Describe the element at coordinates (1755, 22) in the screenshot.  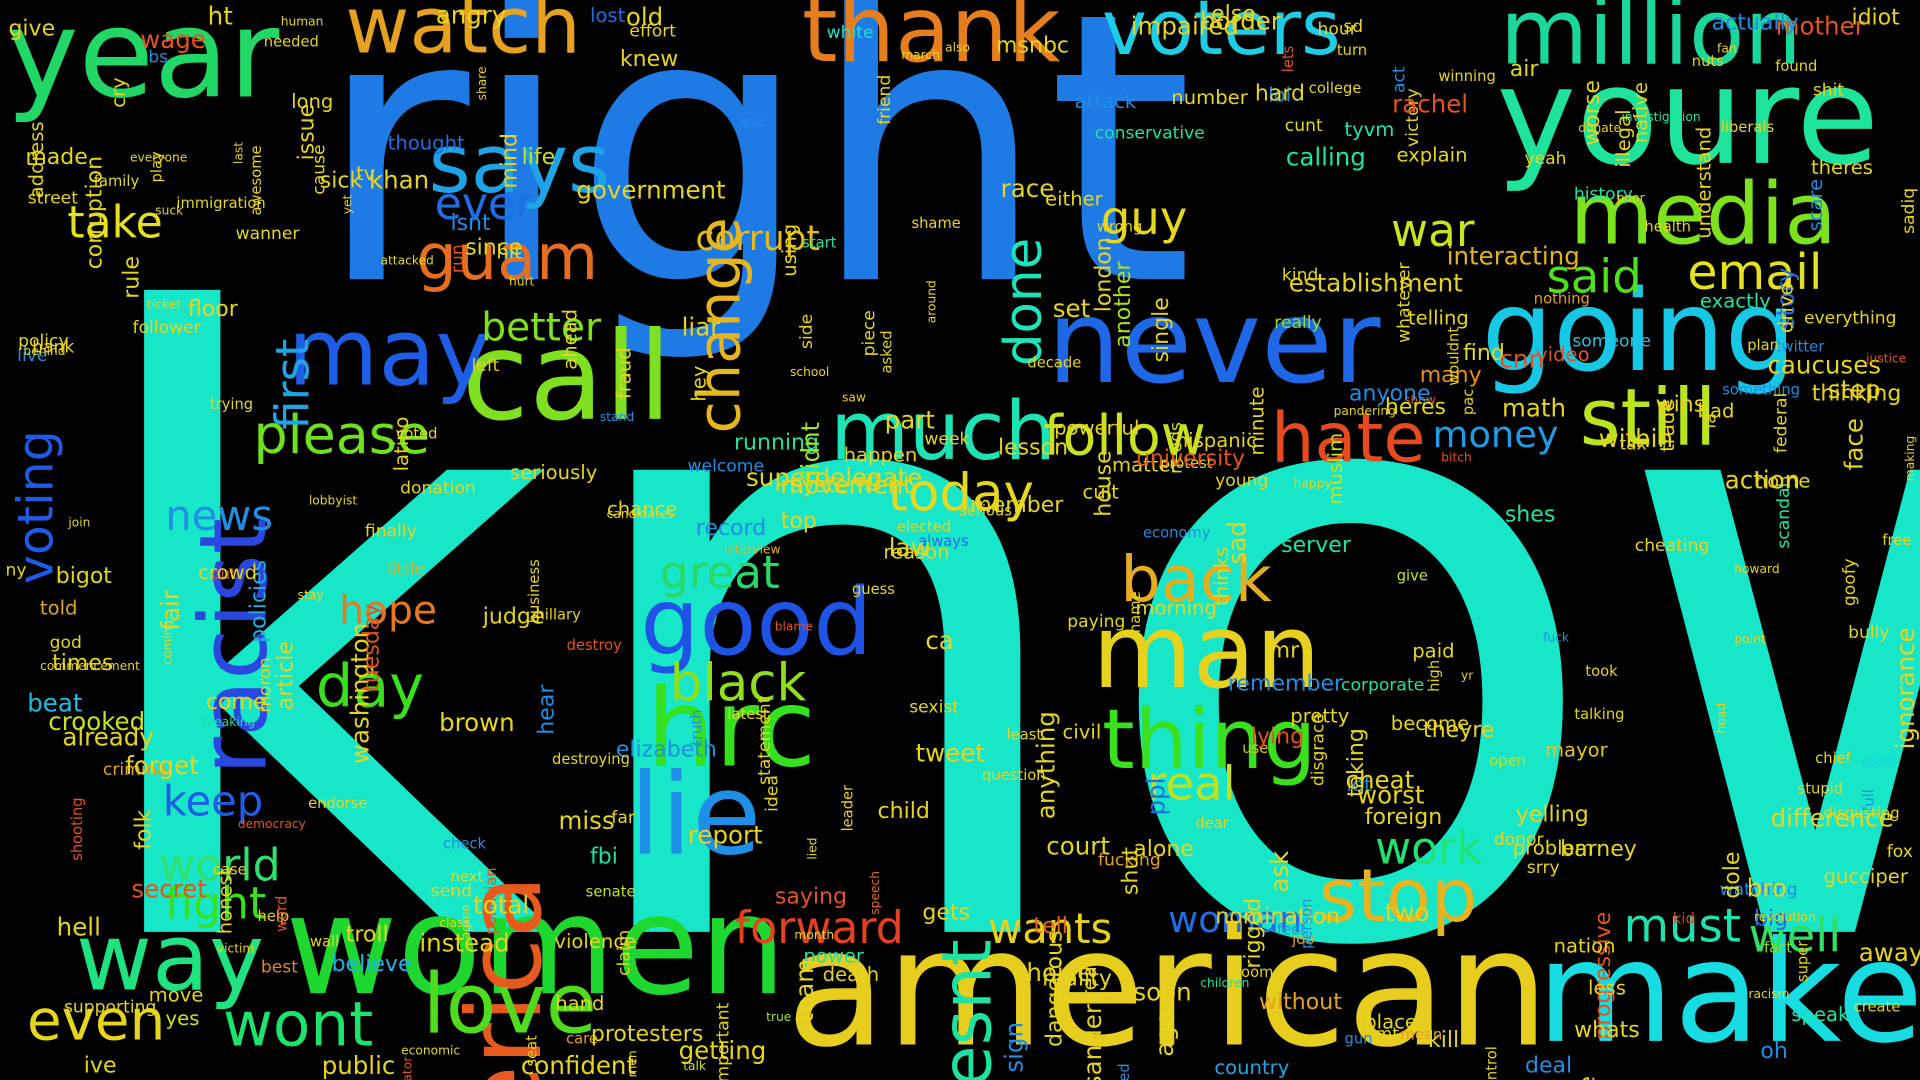
I see `cloud-word-actually: actually` at that location.